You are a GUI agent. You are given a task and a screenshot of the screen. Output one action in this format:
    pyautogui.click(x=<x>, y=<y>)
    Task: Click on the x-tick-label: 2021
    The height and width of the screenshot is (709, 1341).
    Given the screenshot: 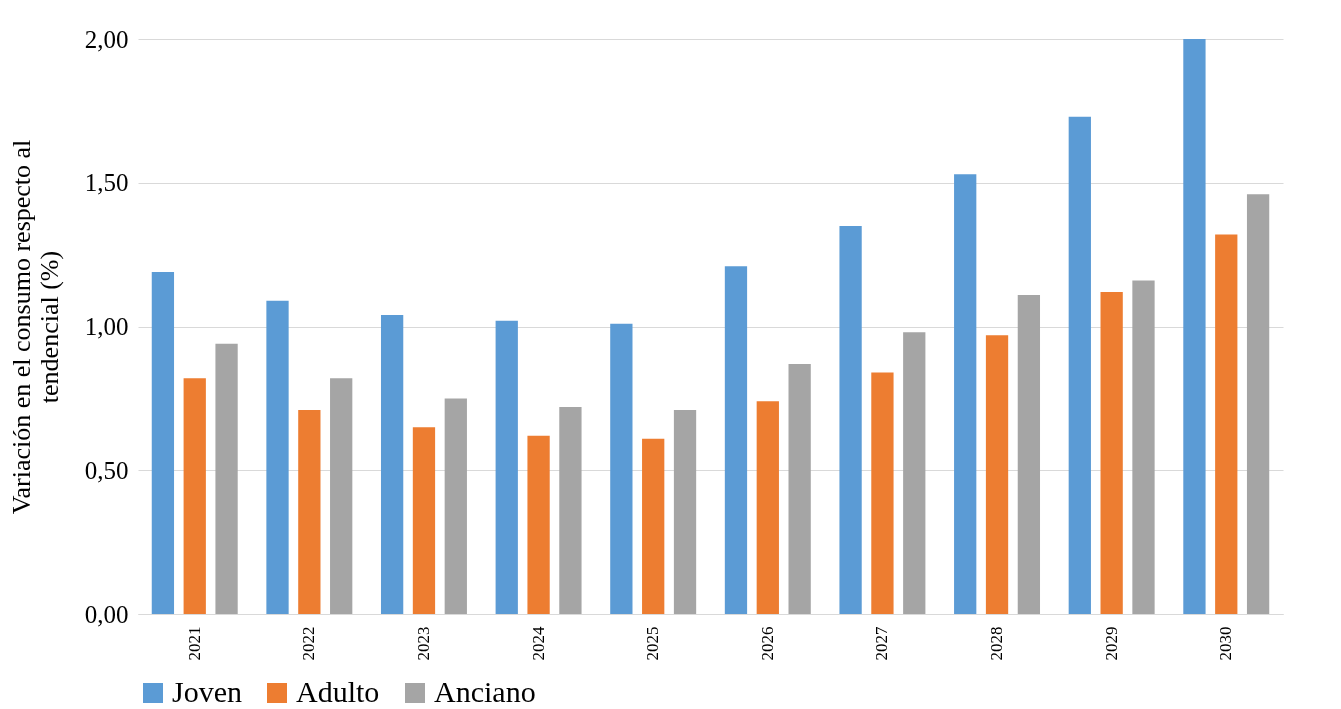 What is the action you would take?
    pyautogui.click(x=194, y=643)
    